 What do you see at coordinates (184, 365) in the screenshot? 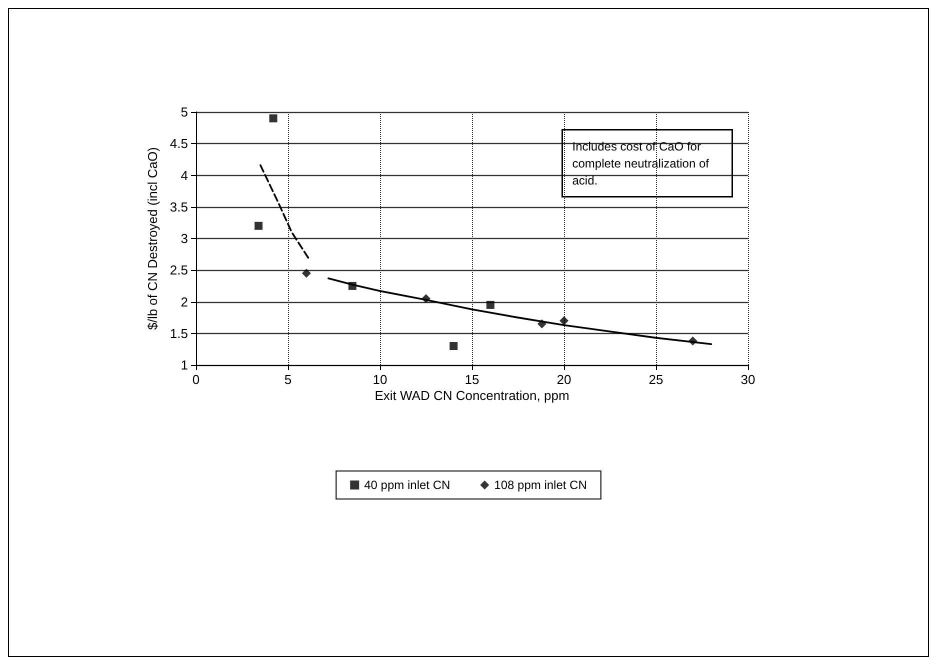
I see `y-tick-label: 1` at bounding box center [184, 365].